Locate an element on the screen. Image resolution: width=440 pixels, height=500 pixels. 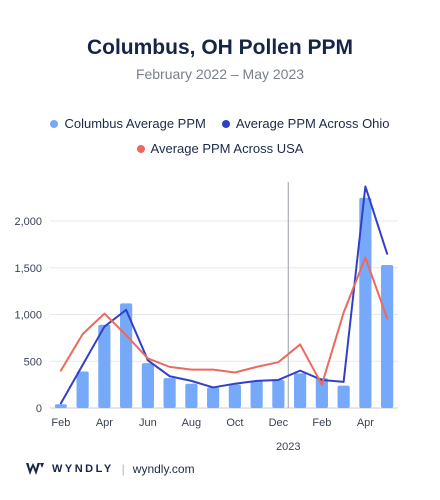
y-tick-label: 500 is located at coordinates (33, 362).